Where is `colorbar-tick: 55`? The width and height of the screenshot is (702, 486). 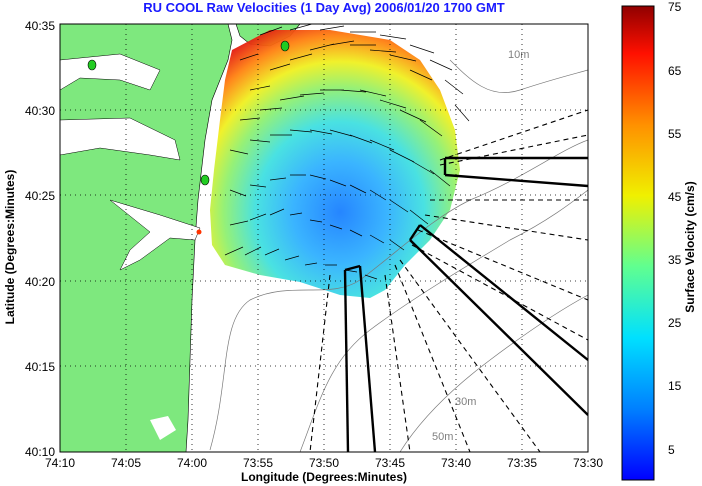 colorbar-tick: 55 is located at coordinates (675, 134).